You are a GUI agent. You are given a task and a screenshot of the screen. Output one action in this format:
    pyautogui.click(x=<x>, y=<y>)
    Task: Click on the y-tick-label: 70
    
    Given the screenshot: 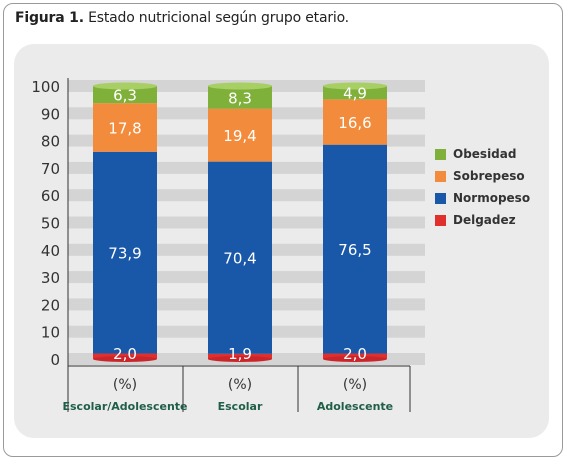 What is the action you would take?
    pyautogui.click(x=50, y=169)
    